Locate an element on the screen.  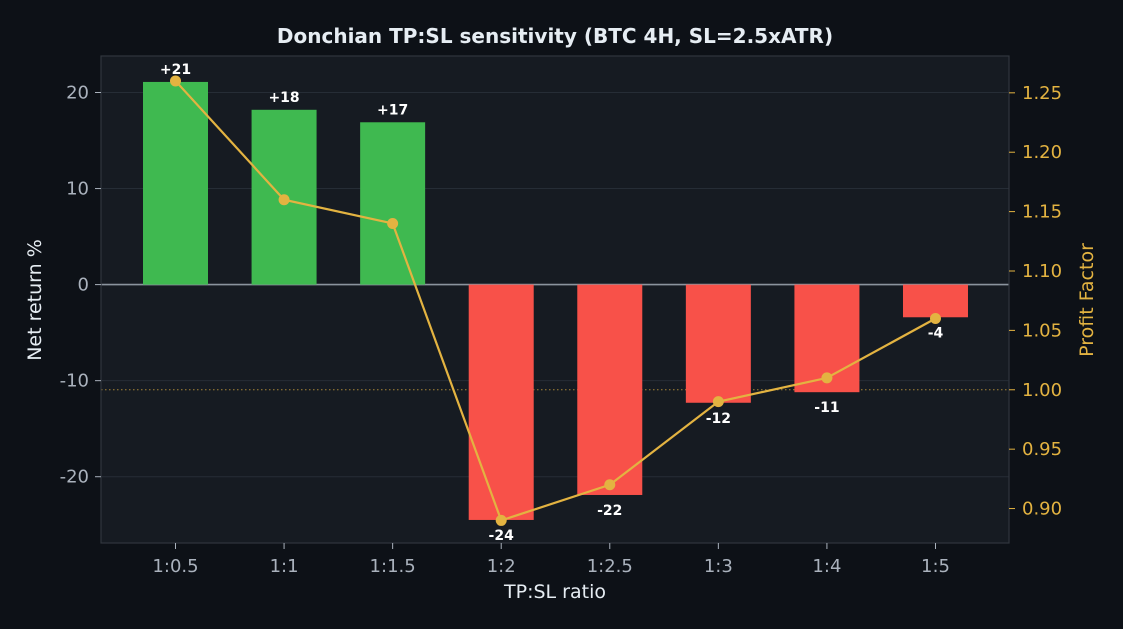
x-tick-label-0: 1:0.5 is located at coordinates (175, 566).